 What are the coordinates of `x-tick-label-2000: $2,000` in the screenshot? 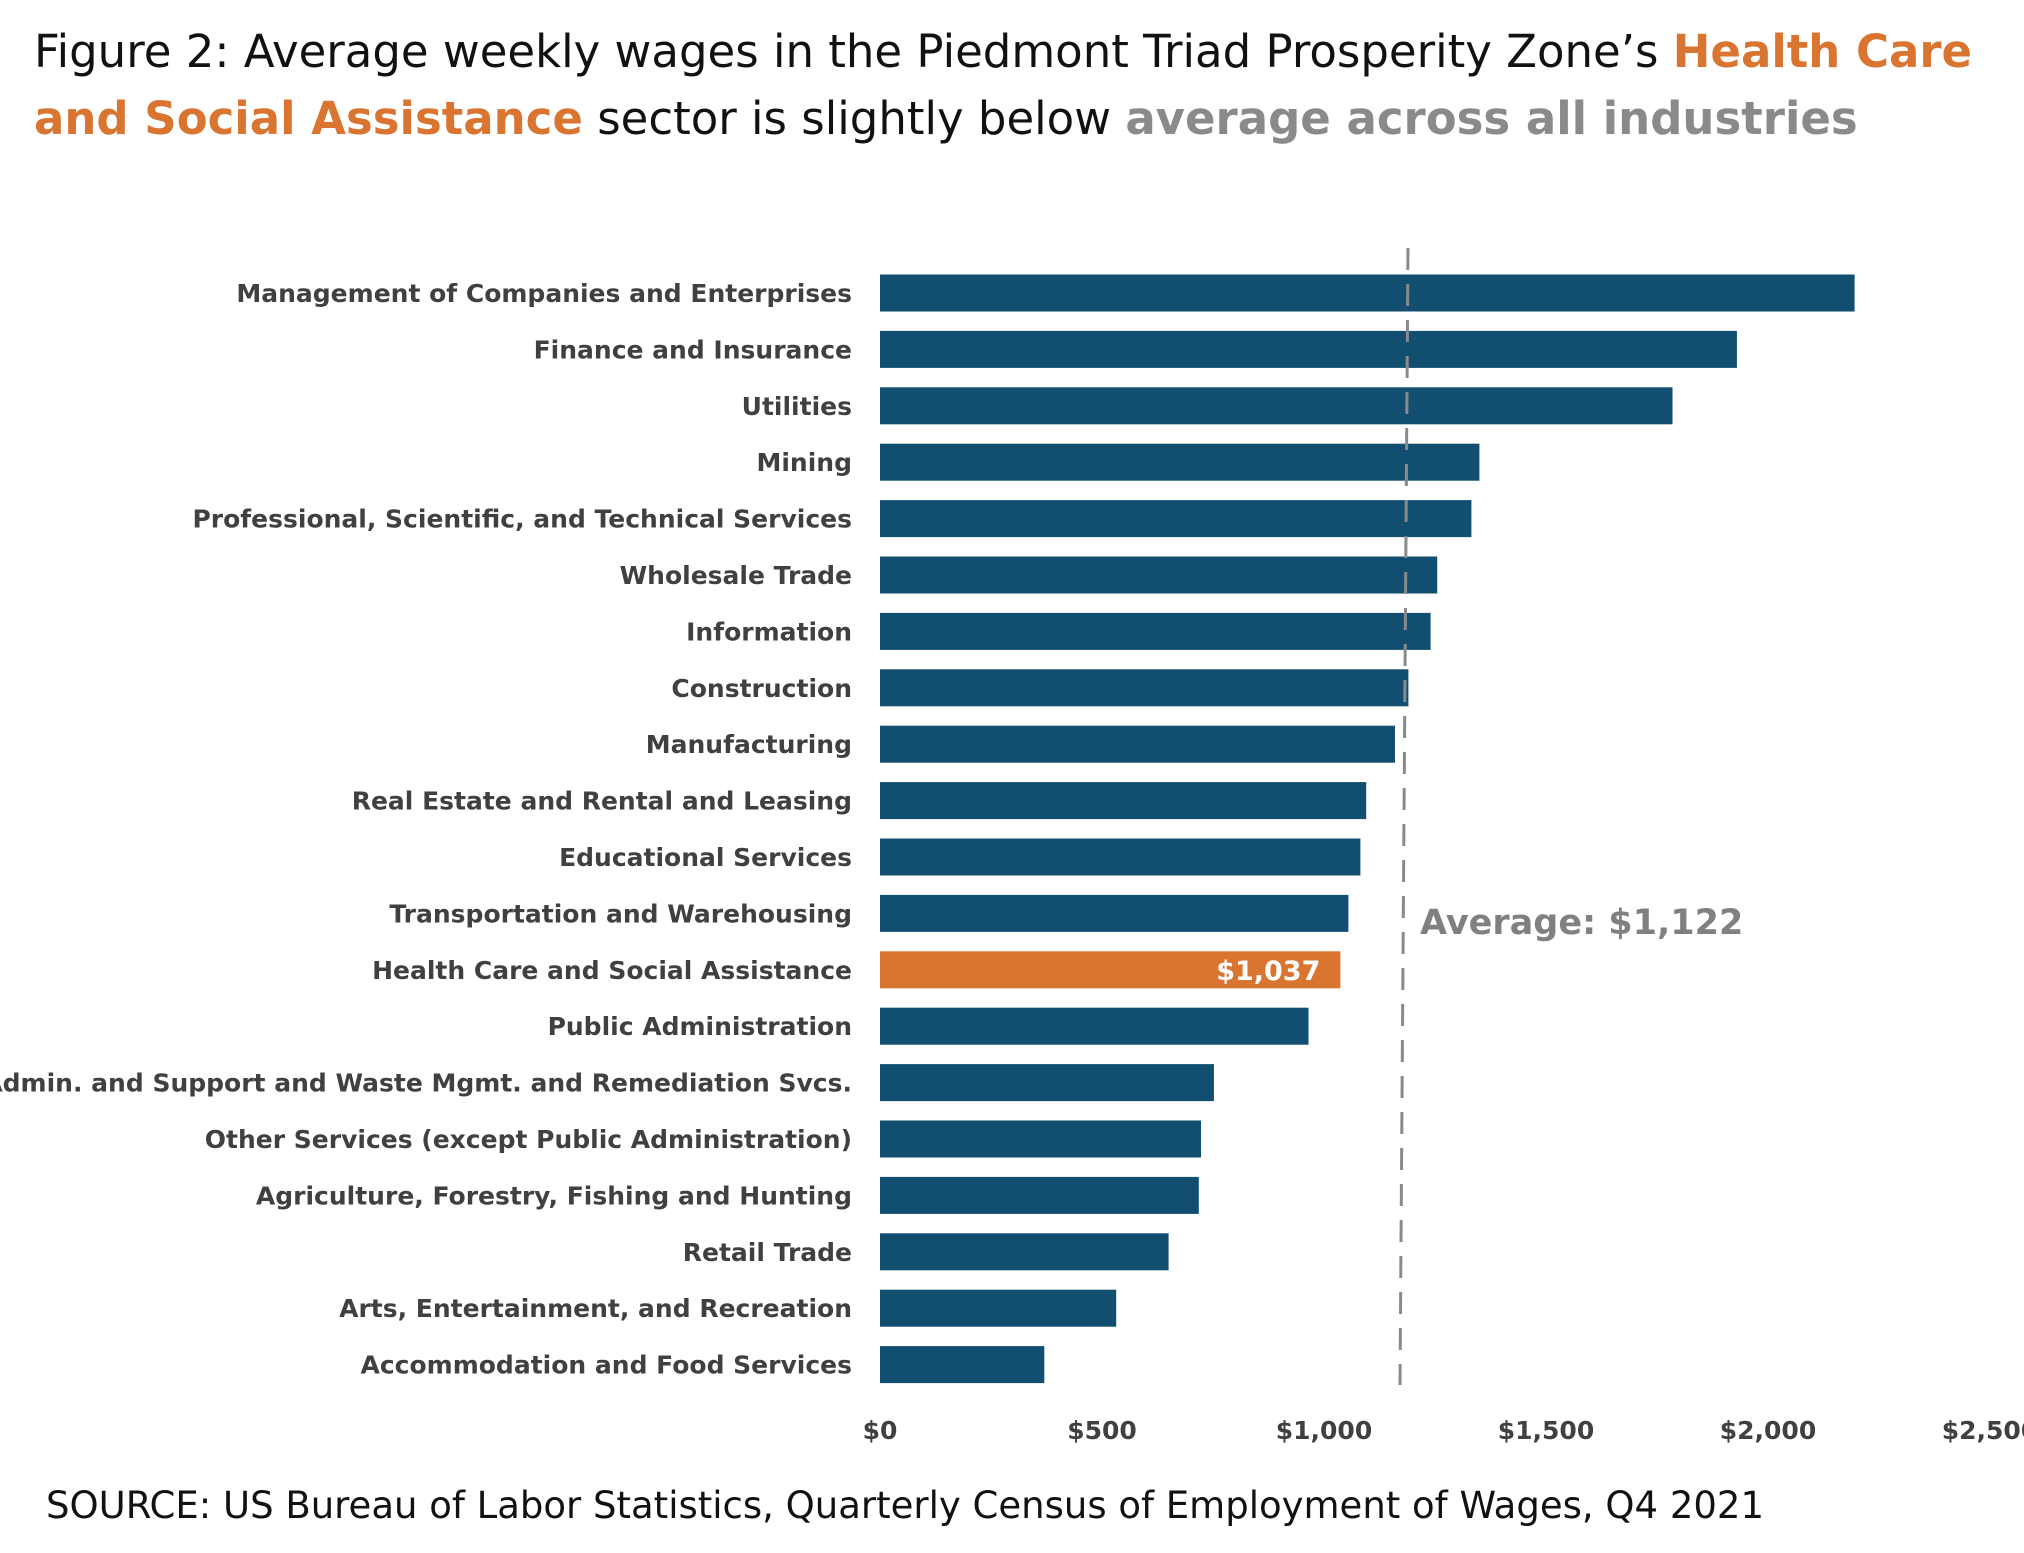 It's located at (1768, 1430).